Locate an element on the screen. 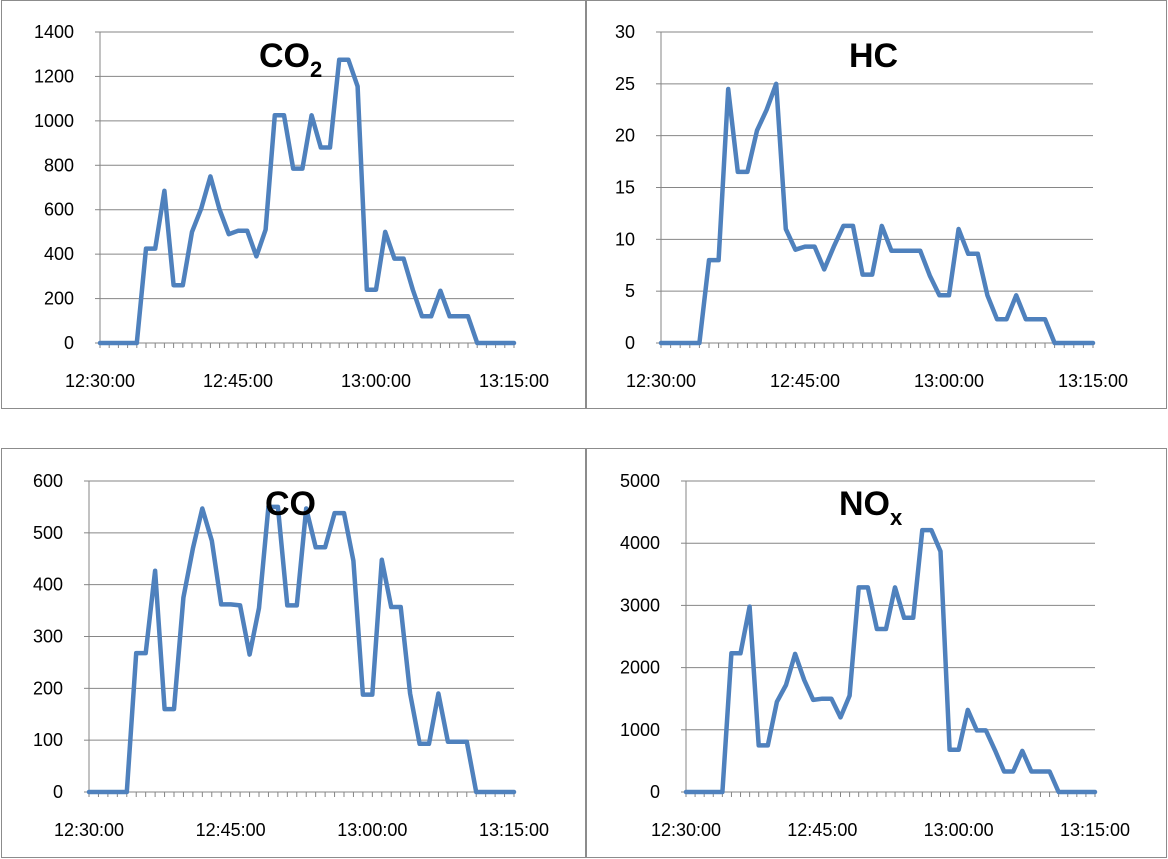 The height and width of the screenshot is (859, 1168). y-tick-label: 5000 is located at coordinates (640, 481).